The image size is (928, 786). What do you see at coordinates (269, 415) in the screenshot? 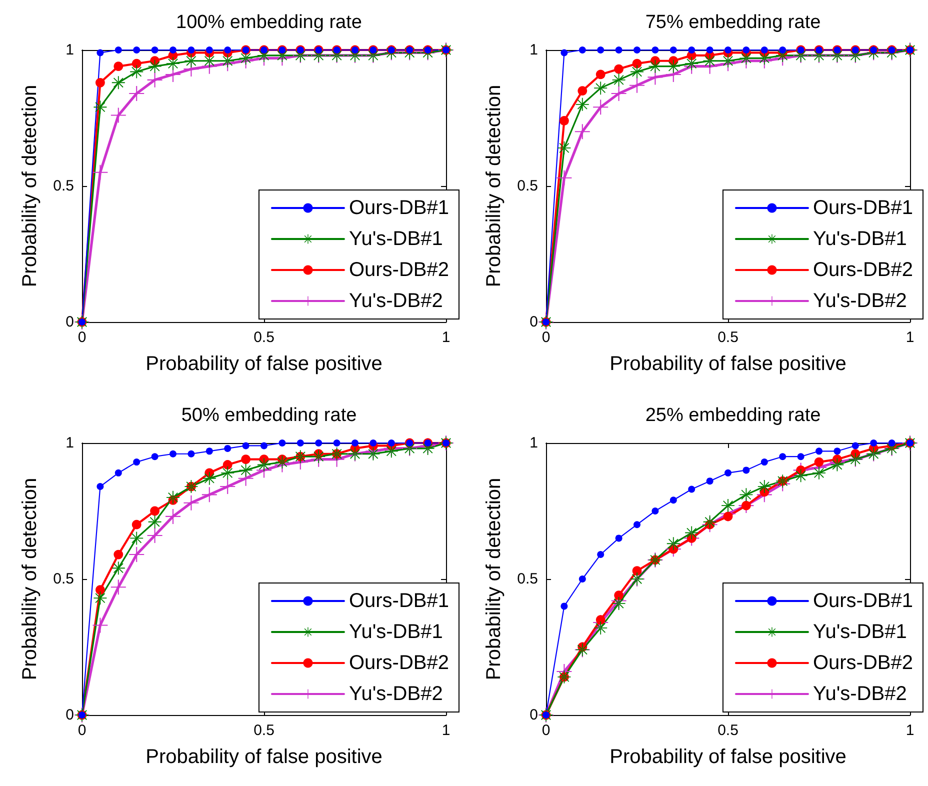
I see `chart-title: 50% embedding rate` at bounding box center [269, 415].